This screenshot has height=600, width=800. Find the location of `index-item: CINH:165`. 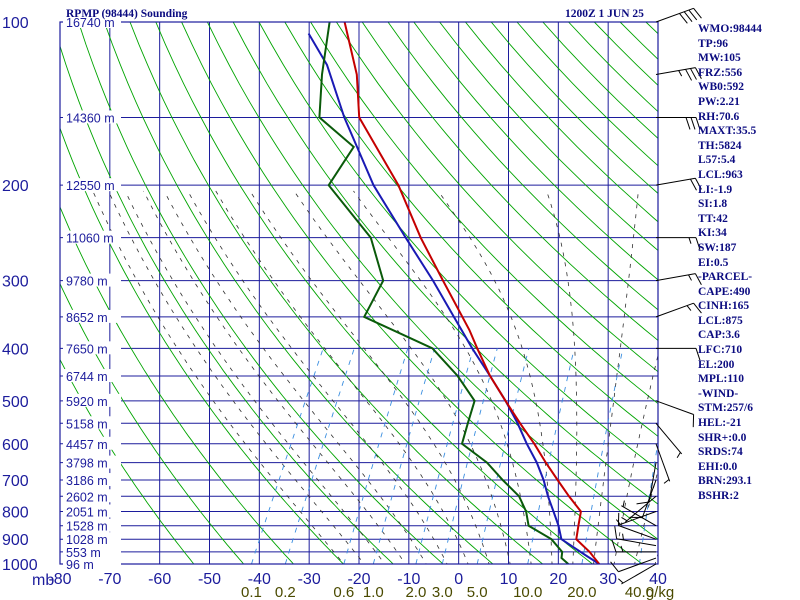

index-item: CINH:165 is located at coordinates (724, 306).